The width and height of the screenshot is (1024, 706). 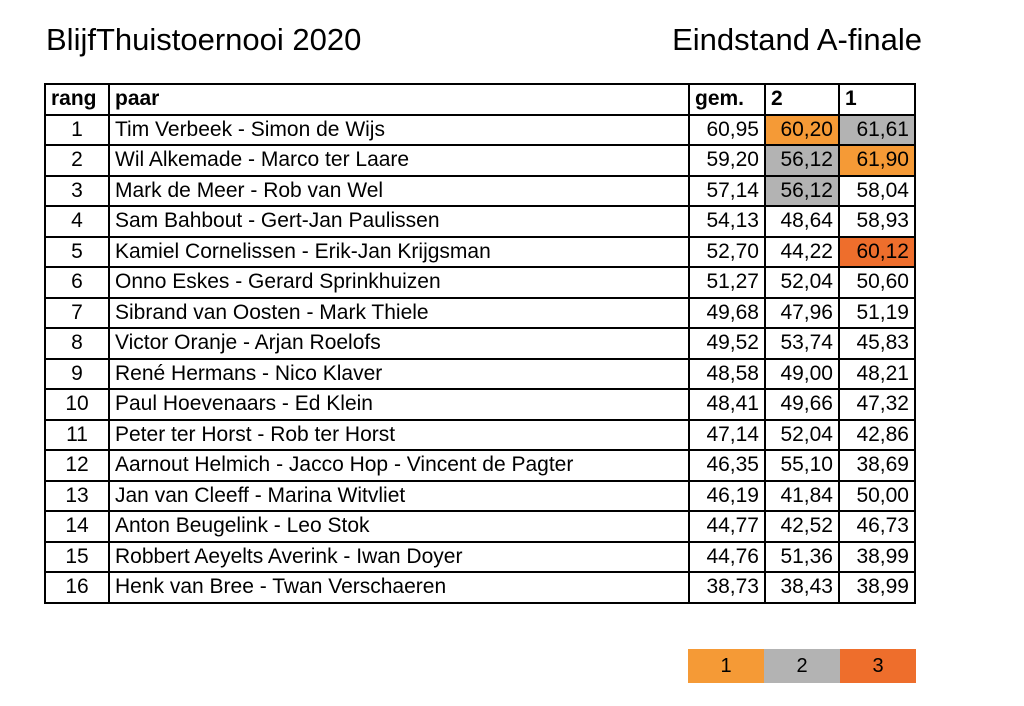 What do you see at coordinates (77, 221) in the screenshot?
I see `rank-cell: 4` at bounding box center [77, 221].